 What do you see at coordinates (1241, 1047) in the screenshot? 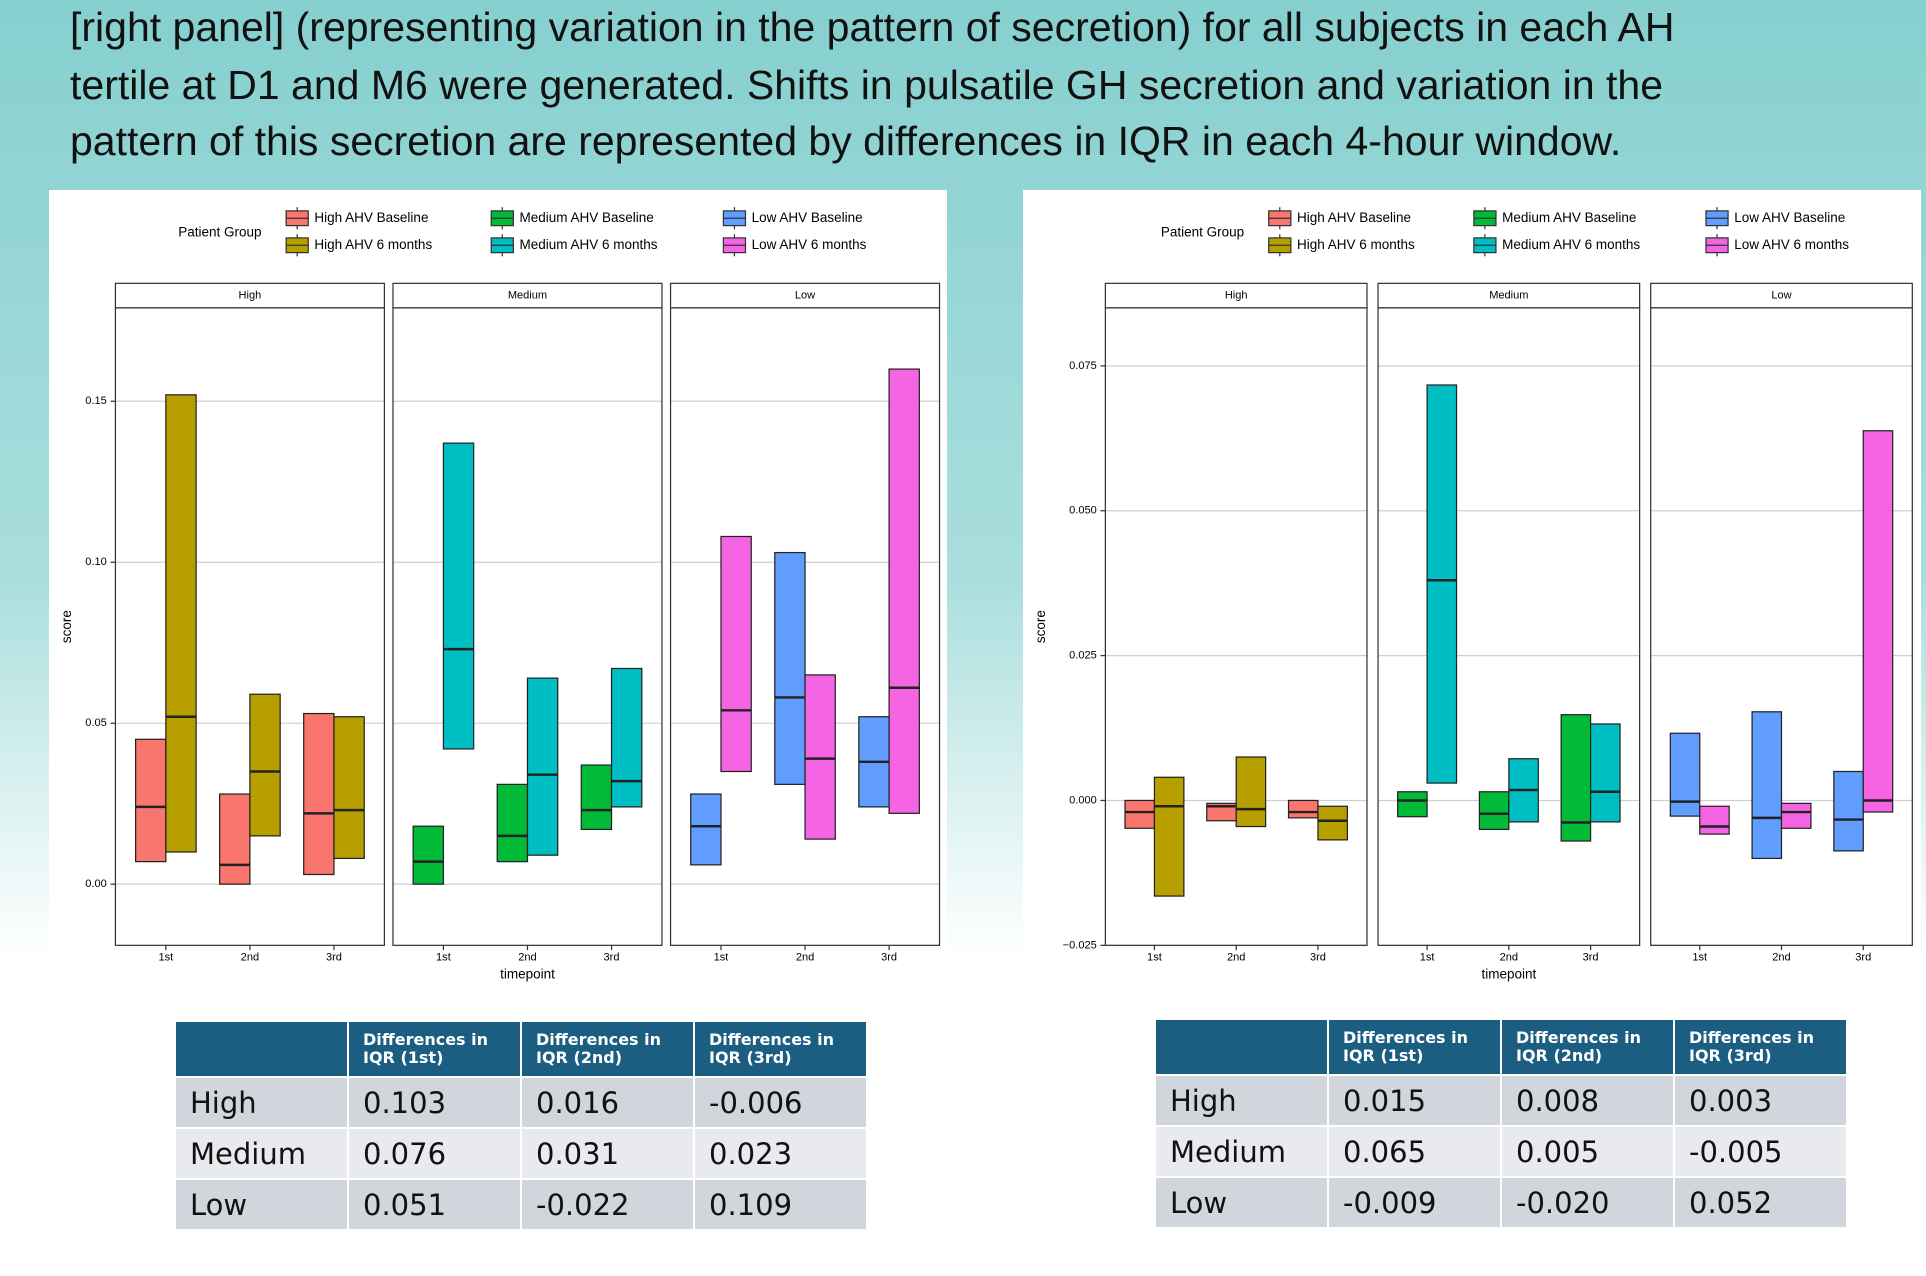
I see `header-cell` at bounding box center [1241, 1047].